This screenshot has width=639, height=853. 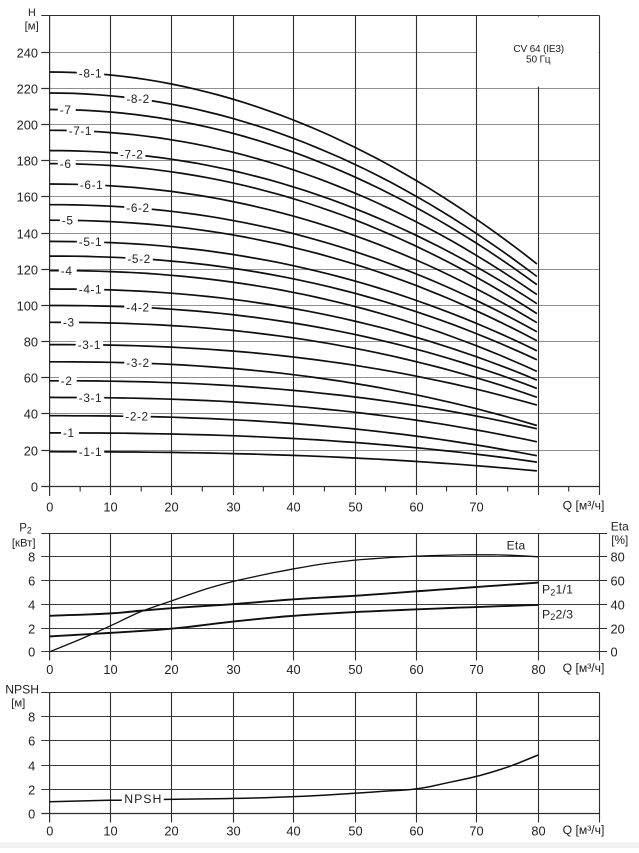 What do you see at coordinates (538, 59) in the screenshot?
I see `svg-text: 50 Гц` at bounding box center [538, 59].